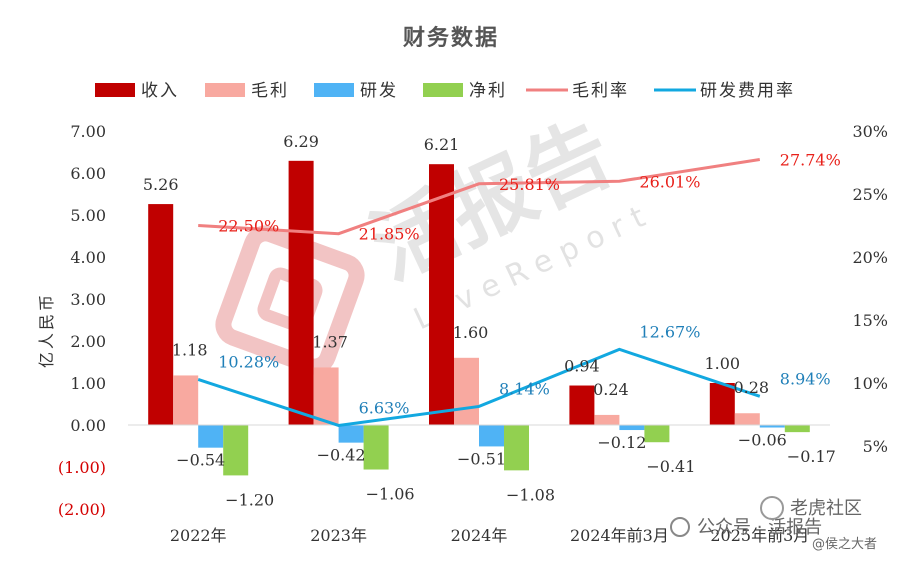  I want to click on y-tick-label: 5.00, so click(88, 215).